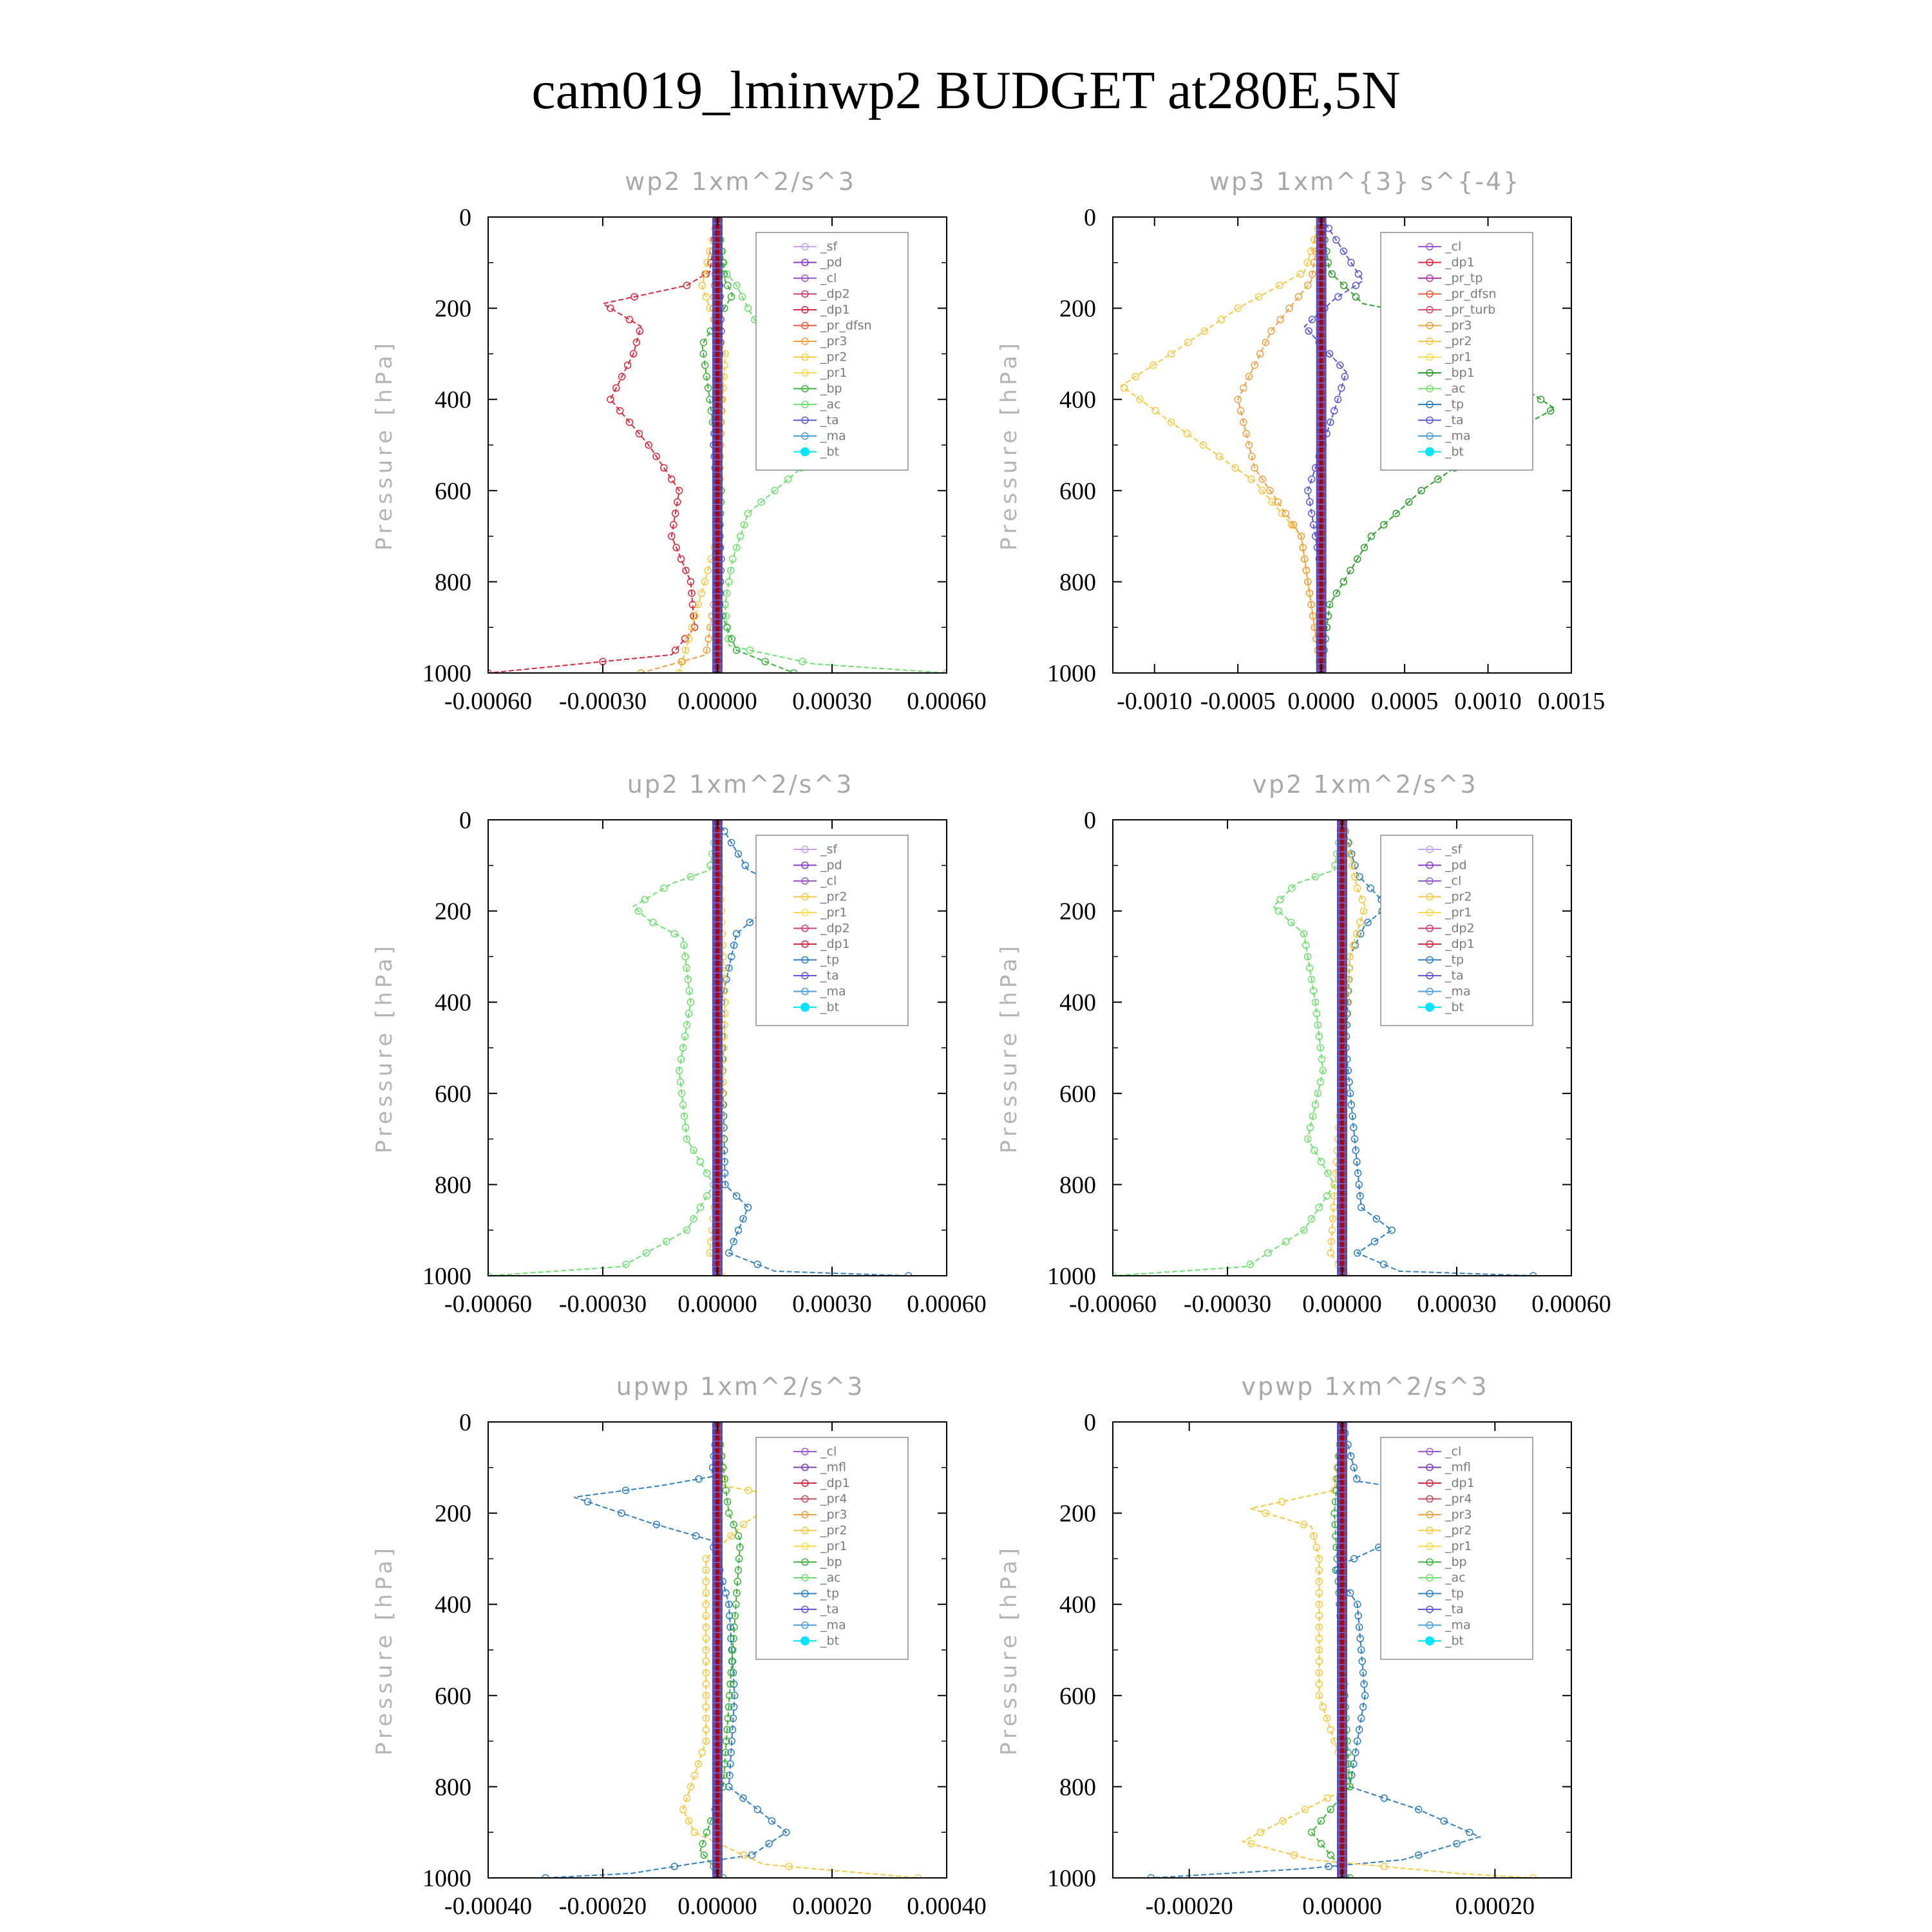 The height and width of the screenshot is (1932, 1932). Describe the element at coordinates (1077, 399) in the screenshot. I see `y-tick-label: 400` at that location.